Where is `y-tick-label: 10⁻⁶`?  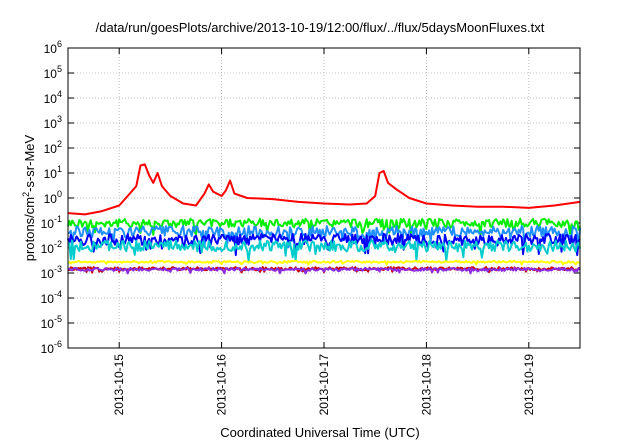 y-tick-label: 10⁻⁶ is located at coordinates (51, 347).